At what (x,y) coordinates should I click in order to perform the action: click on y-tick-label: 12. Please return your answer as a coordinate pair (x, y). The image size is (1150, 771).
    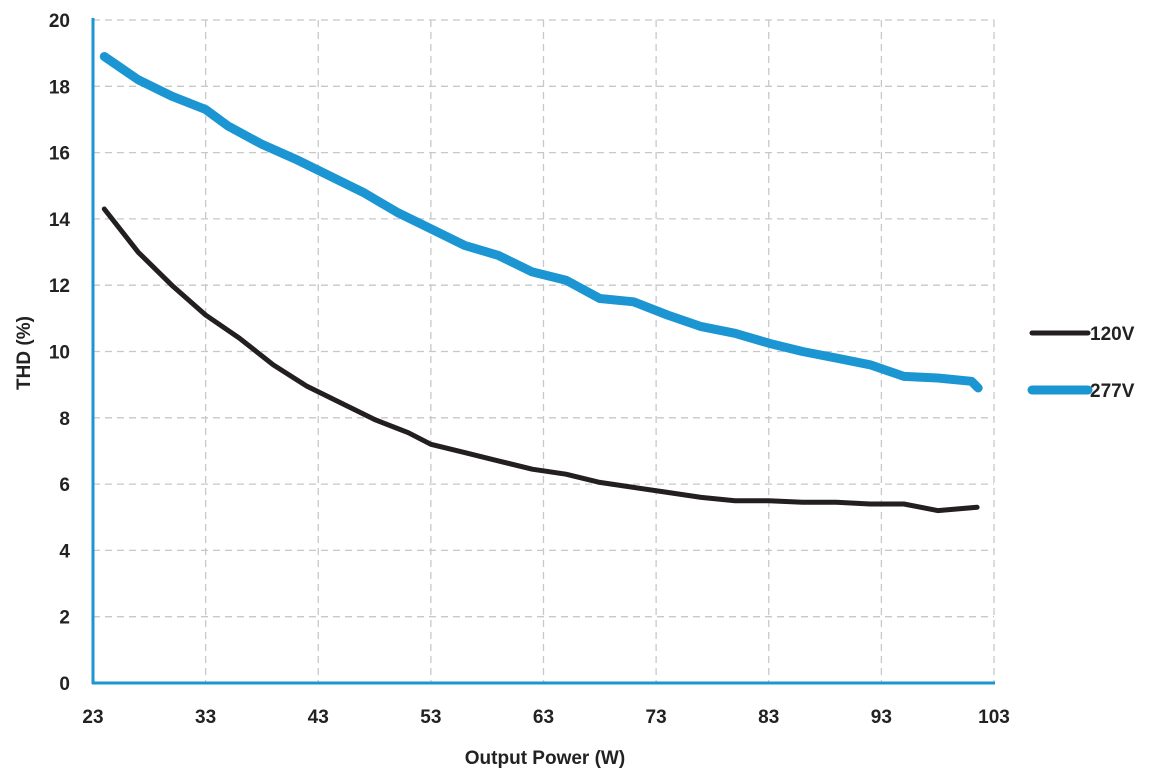
    Looking at the image, I should click on (59, 286).